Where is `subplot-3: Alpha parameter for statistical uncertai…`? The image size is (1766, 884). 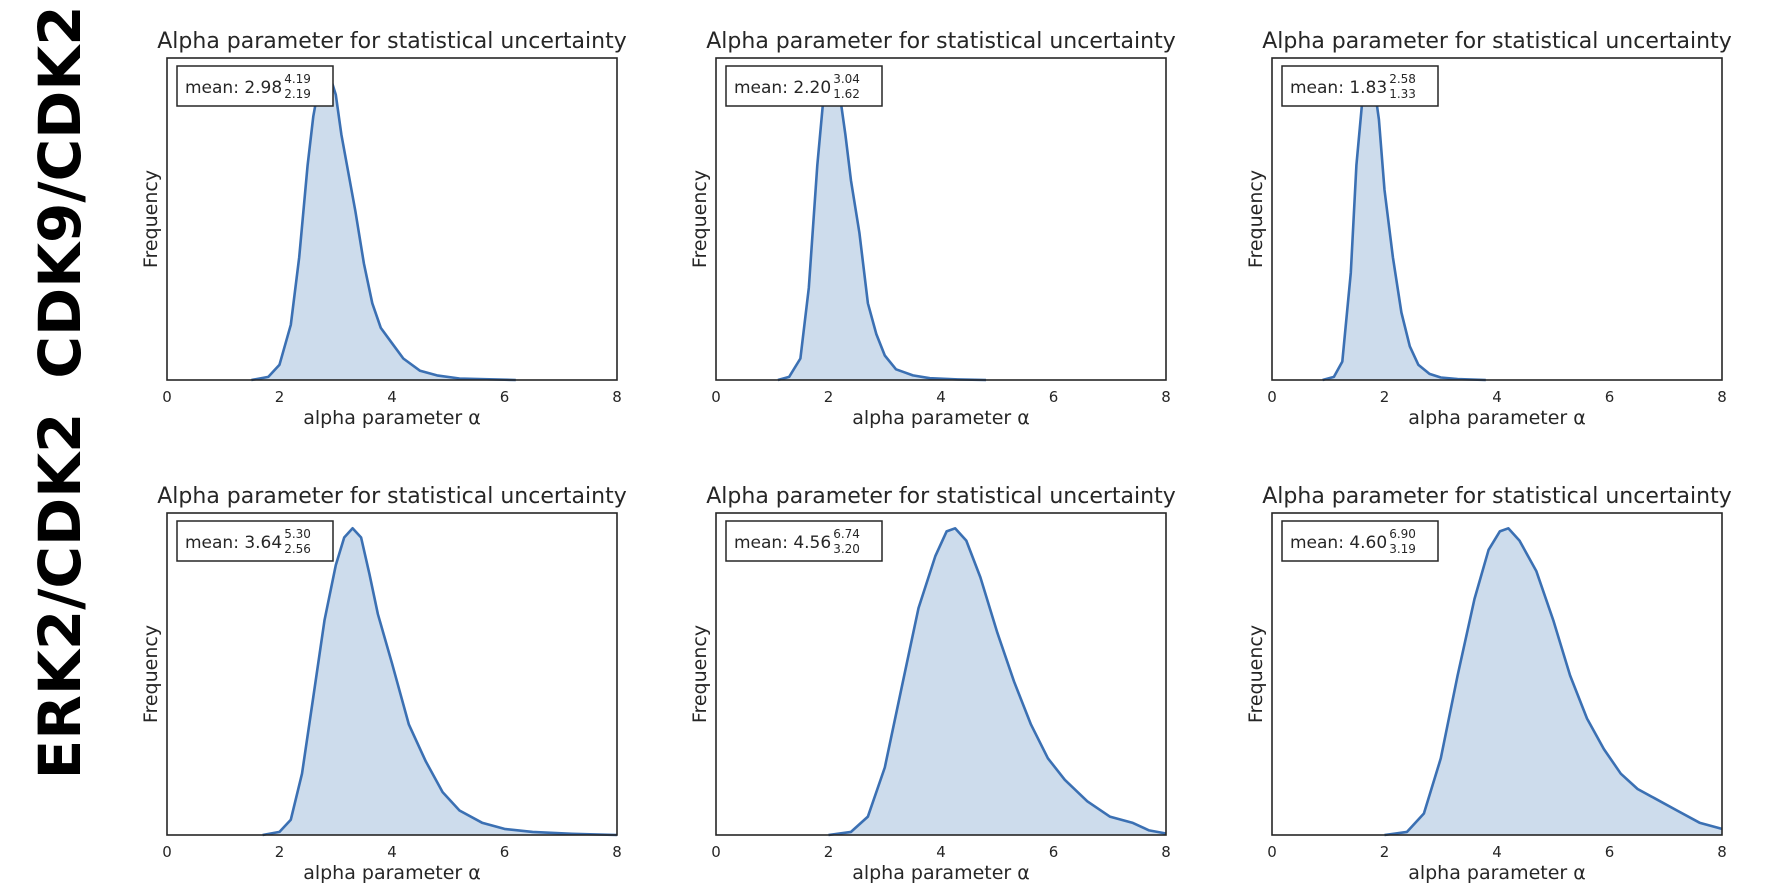 subplot-3: Alpha parameter for statistical uncertai… is located at coordinates (383, 684).